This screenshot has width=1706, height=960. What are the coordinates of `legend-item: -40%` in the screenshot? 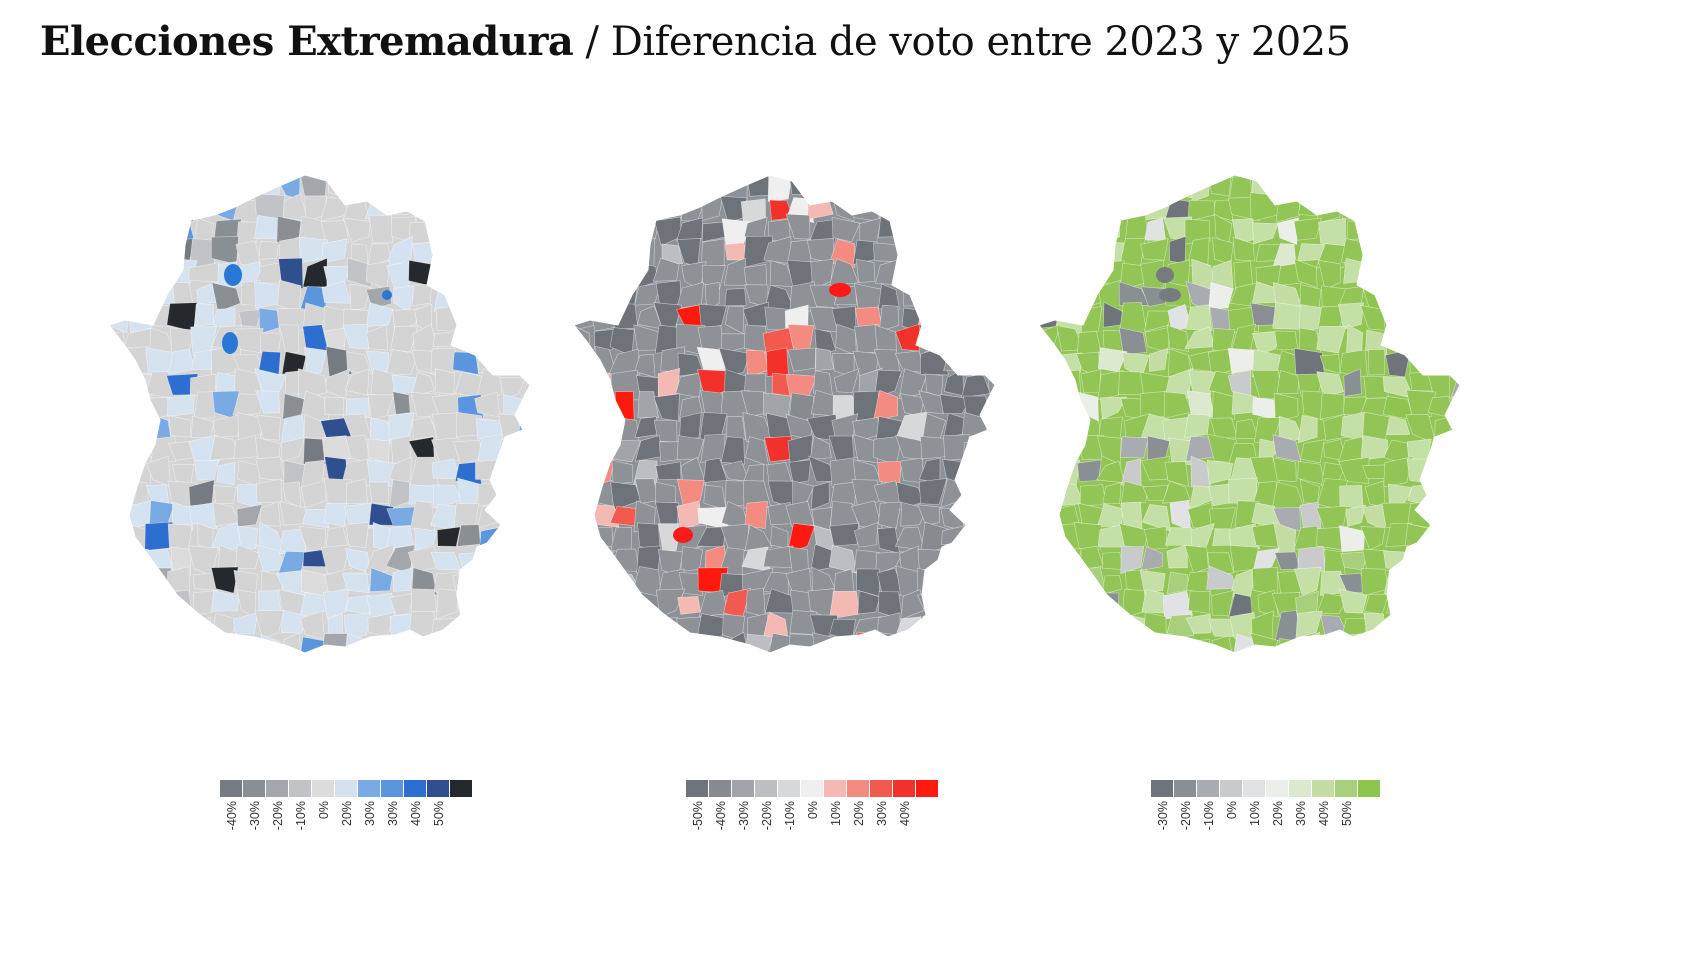 It's located at (720, 805).